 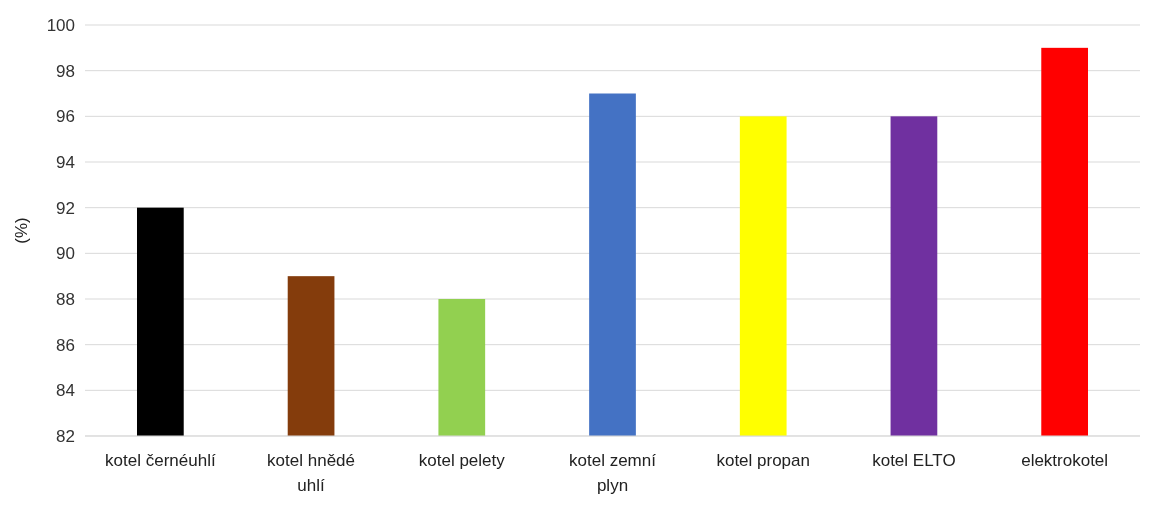 What do you see at coordinates (65, 208) in the screenshot?
I see `y-tick-label: 92` at bounding box center [65, 208].